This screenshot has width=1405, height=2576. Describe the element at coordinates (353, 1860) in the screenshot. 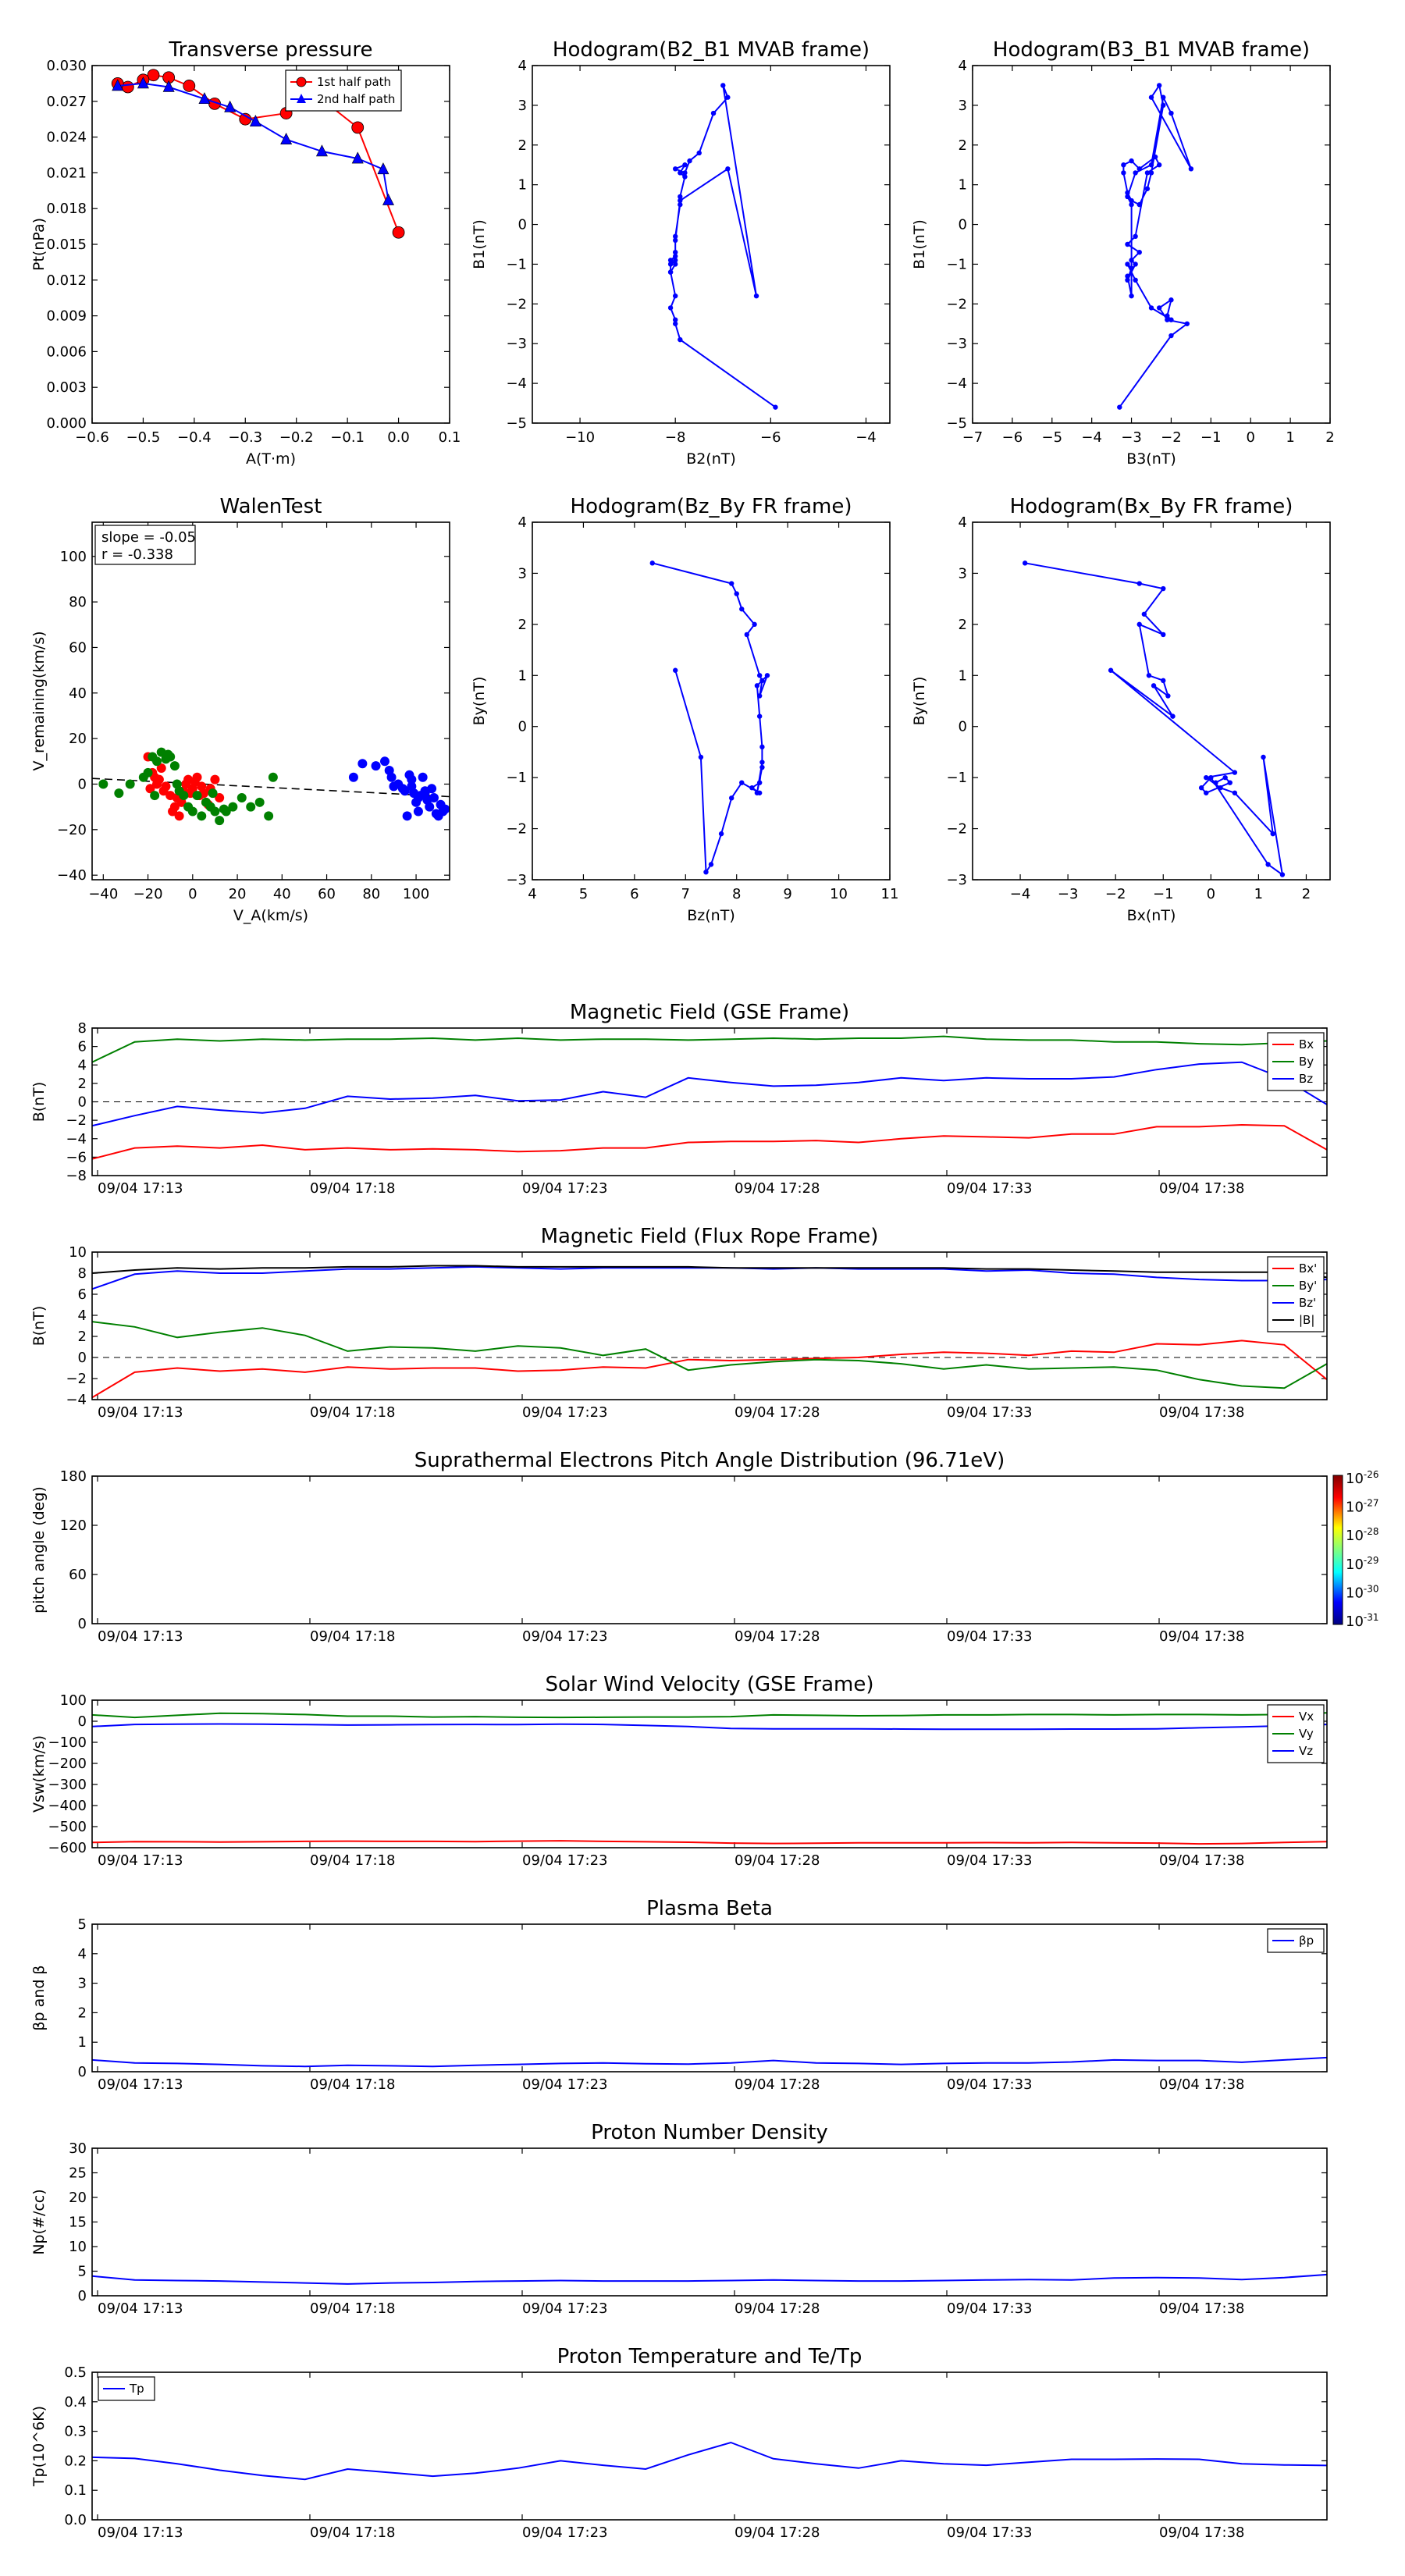

I see `x-tick-label: 09/04 17:18` at that location.